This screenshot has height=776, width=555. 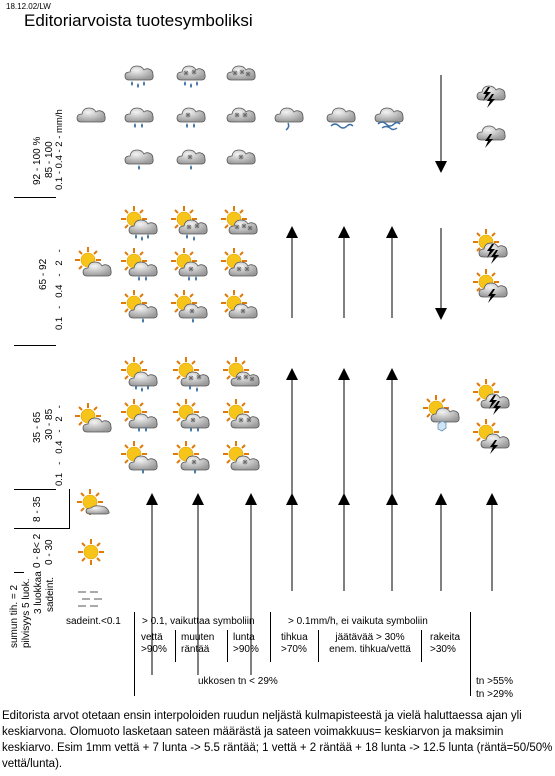 What do you see at coordinates (370, 643) in the screenshot?
I see `col-freezing-label: jäätävää > 30% enem. tihkua/vettä` at bounding box center [370, 643].